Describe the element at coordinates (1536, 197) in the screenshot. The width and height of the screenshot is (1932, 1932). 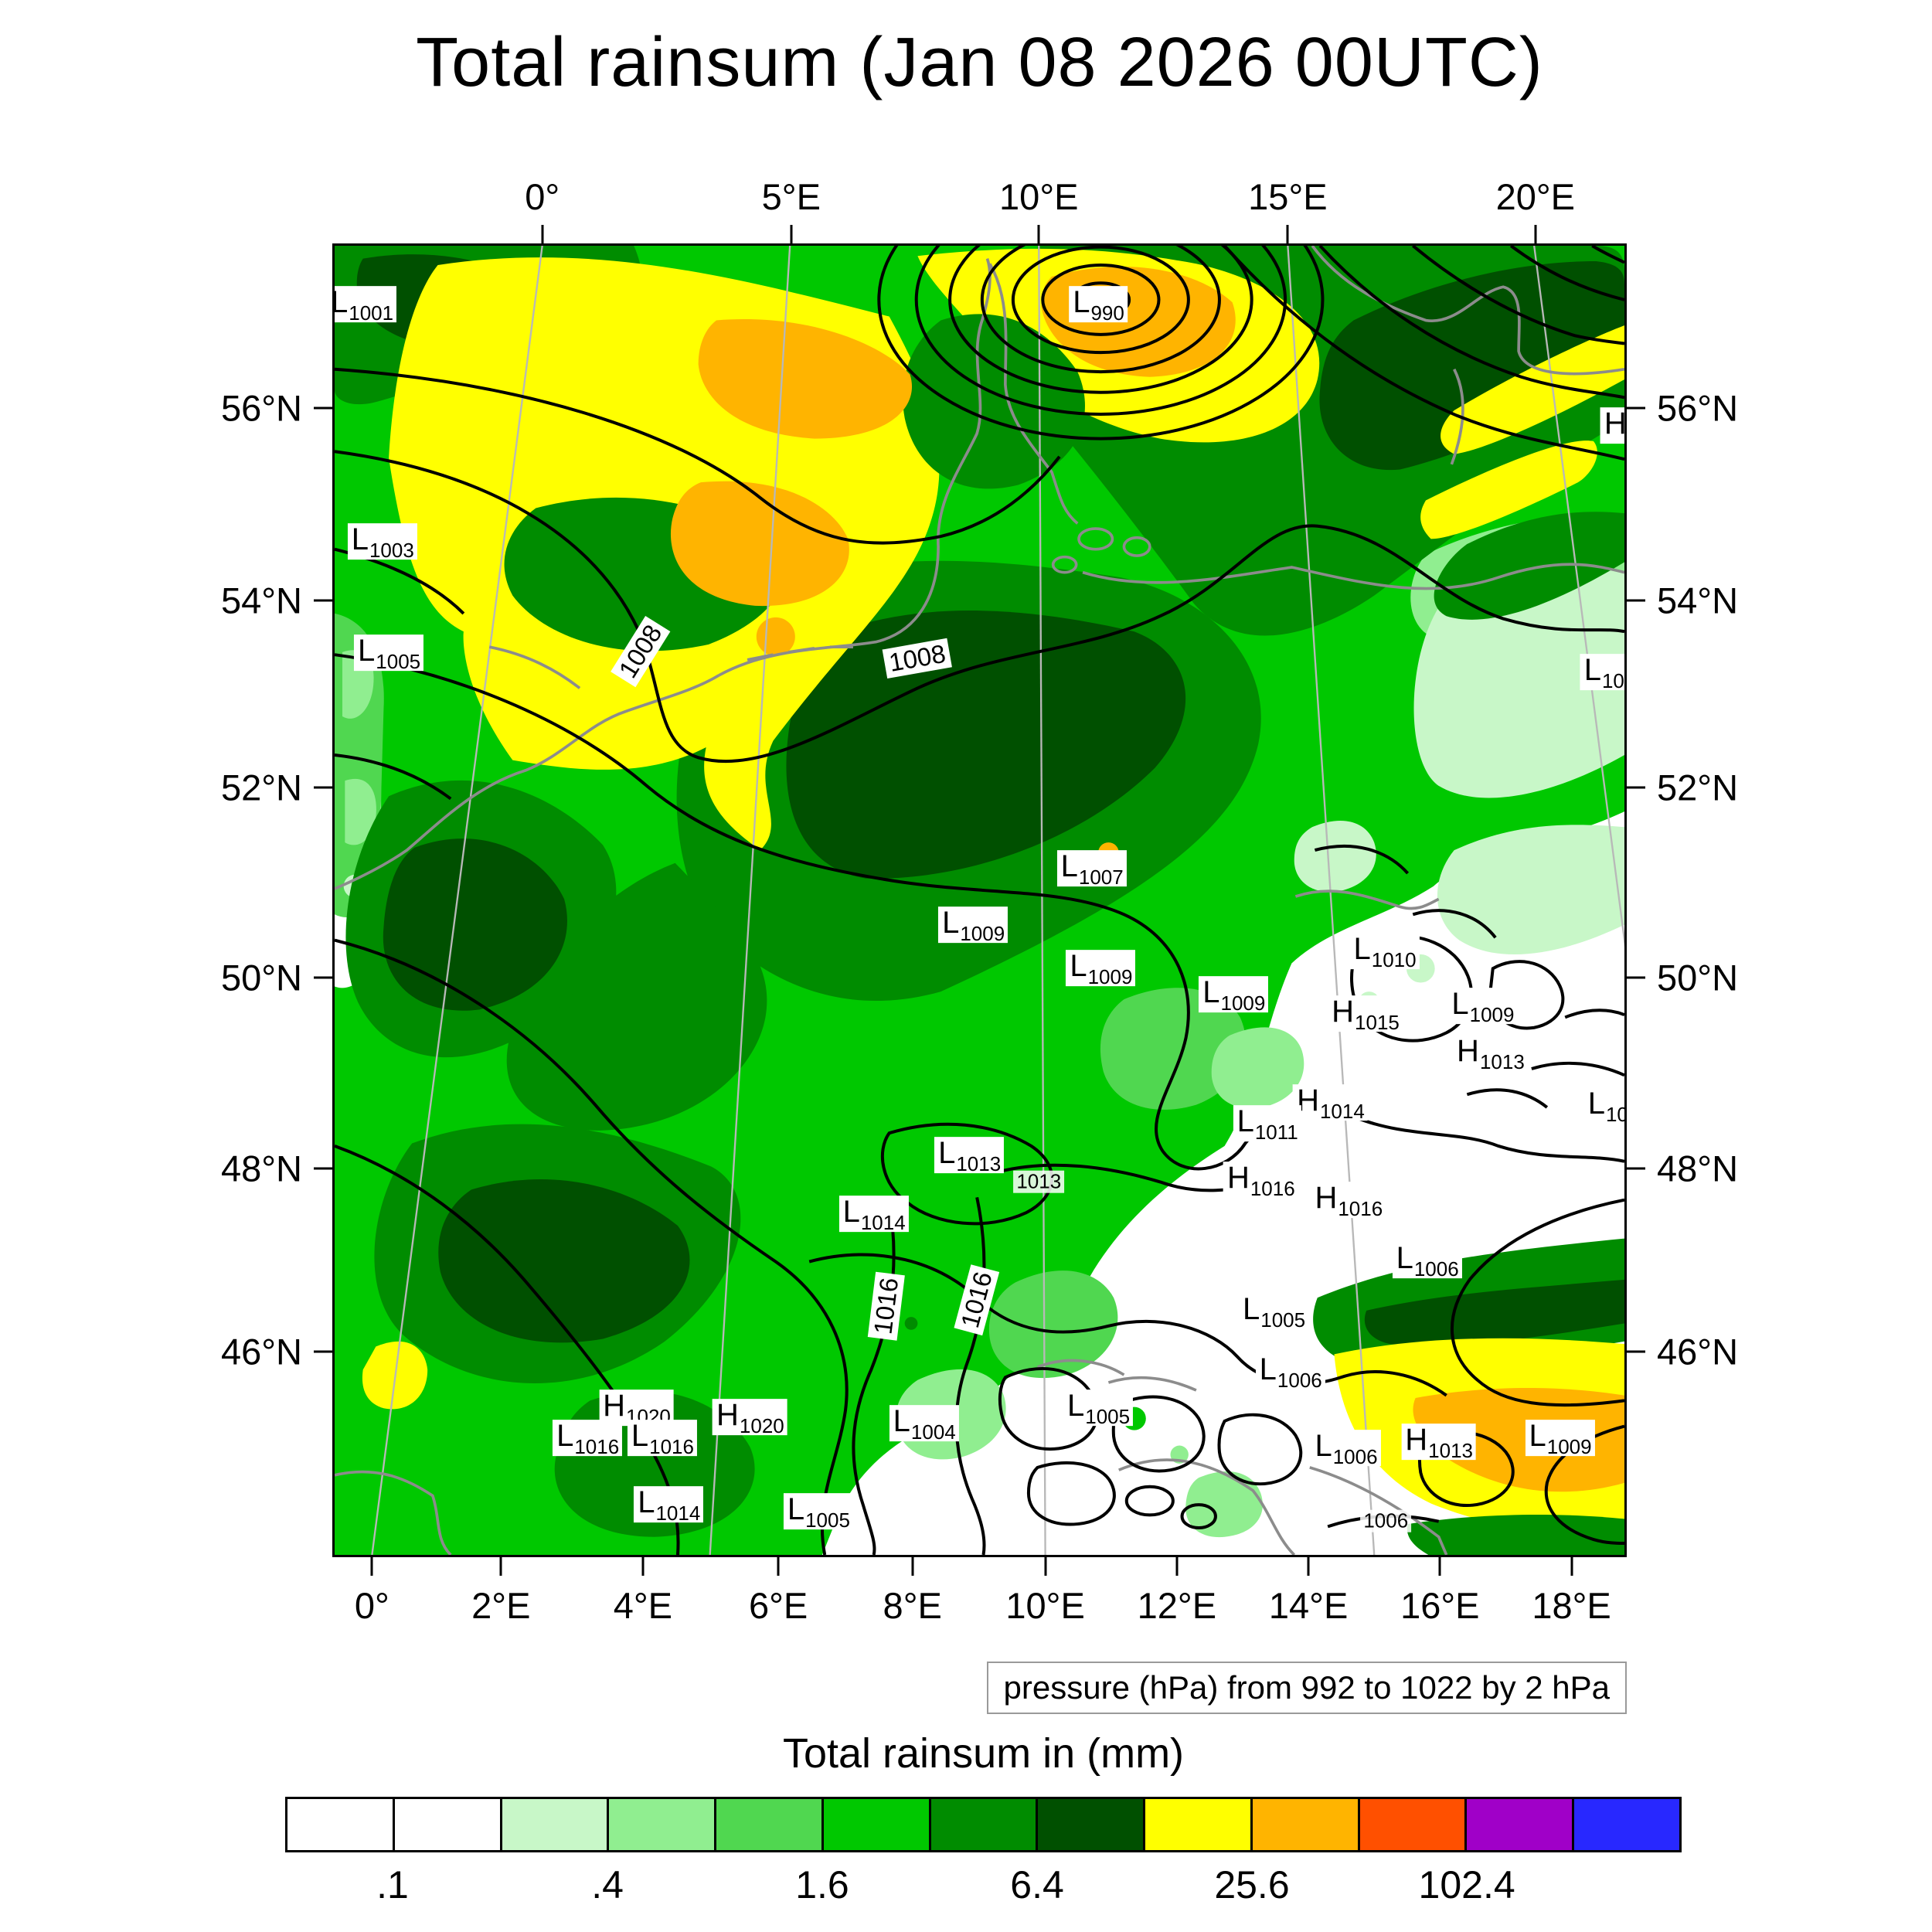
I see `lon-tick-label: 20°E` at that location.